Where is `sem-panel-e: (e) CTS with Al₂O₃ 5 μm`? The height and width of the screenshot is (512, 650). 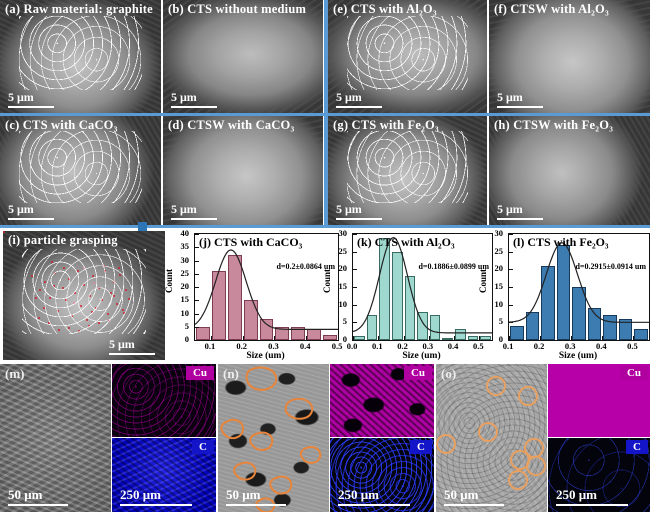
sem-panel-e: (e) CTS with Al₂O₃ 5 μm is located at coordinates (407, 56).